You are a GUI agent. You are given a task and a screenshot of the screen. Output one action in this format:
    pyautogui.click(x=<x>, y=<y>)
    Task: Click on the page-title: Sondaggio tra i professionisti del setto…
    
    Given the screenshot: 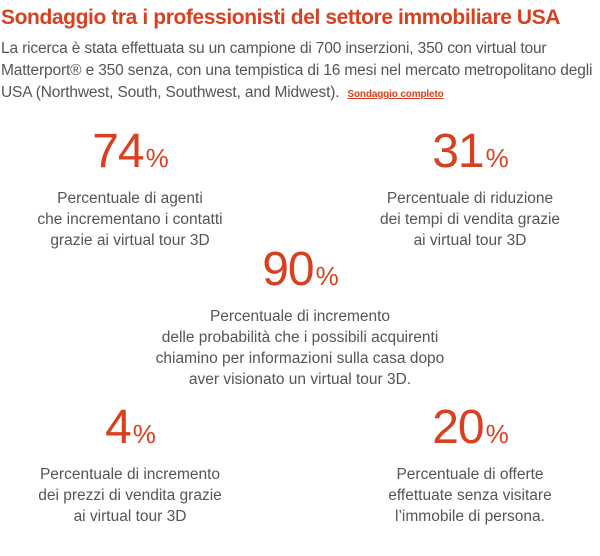 What is the action you would take?
    pyautogui.click(x=281, y=17)
    